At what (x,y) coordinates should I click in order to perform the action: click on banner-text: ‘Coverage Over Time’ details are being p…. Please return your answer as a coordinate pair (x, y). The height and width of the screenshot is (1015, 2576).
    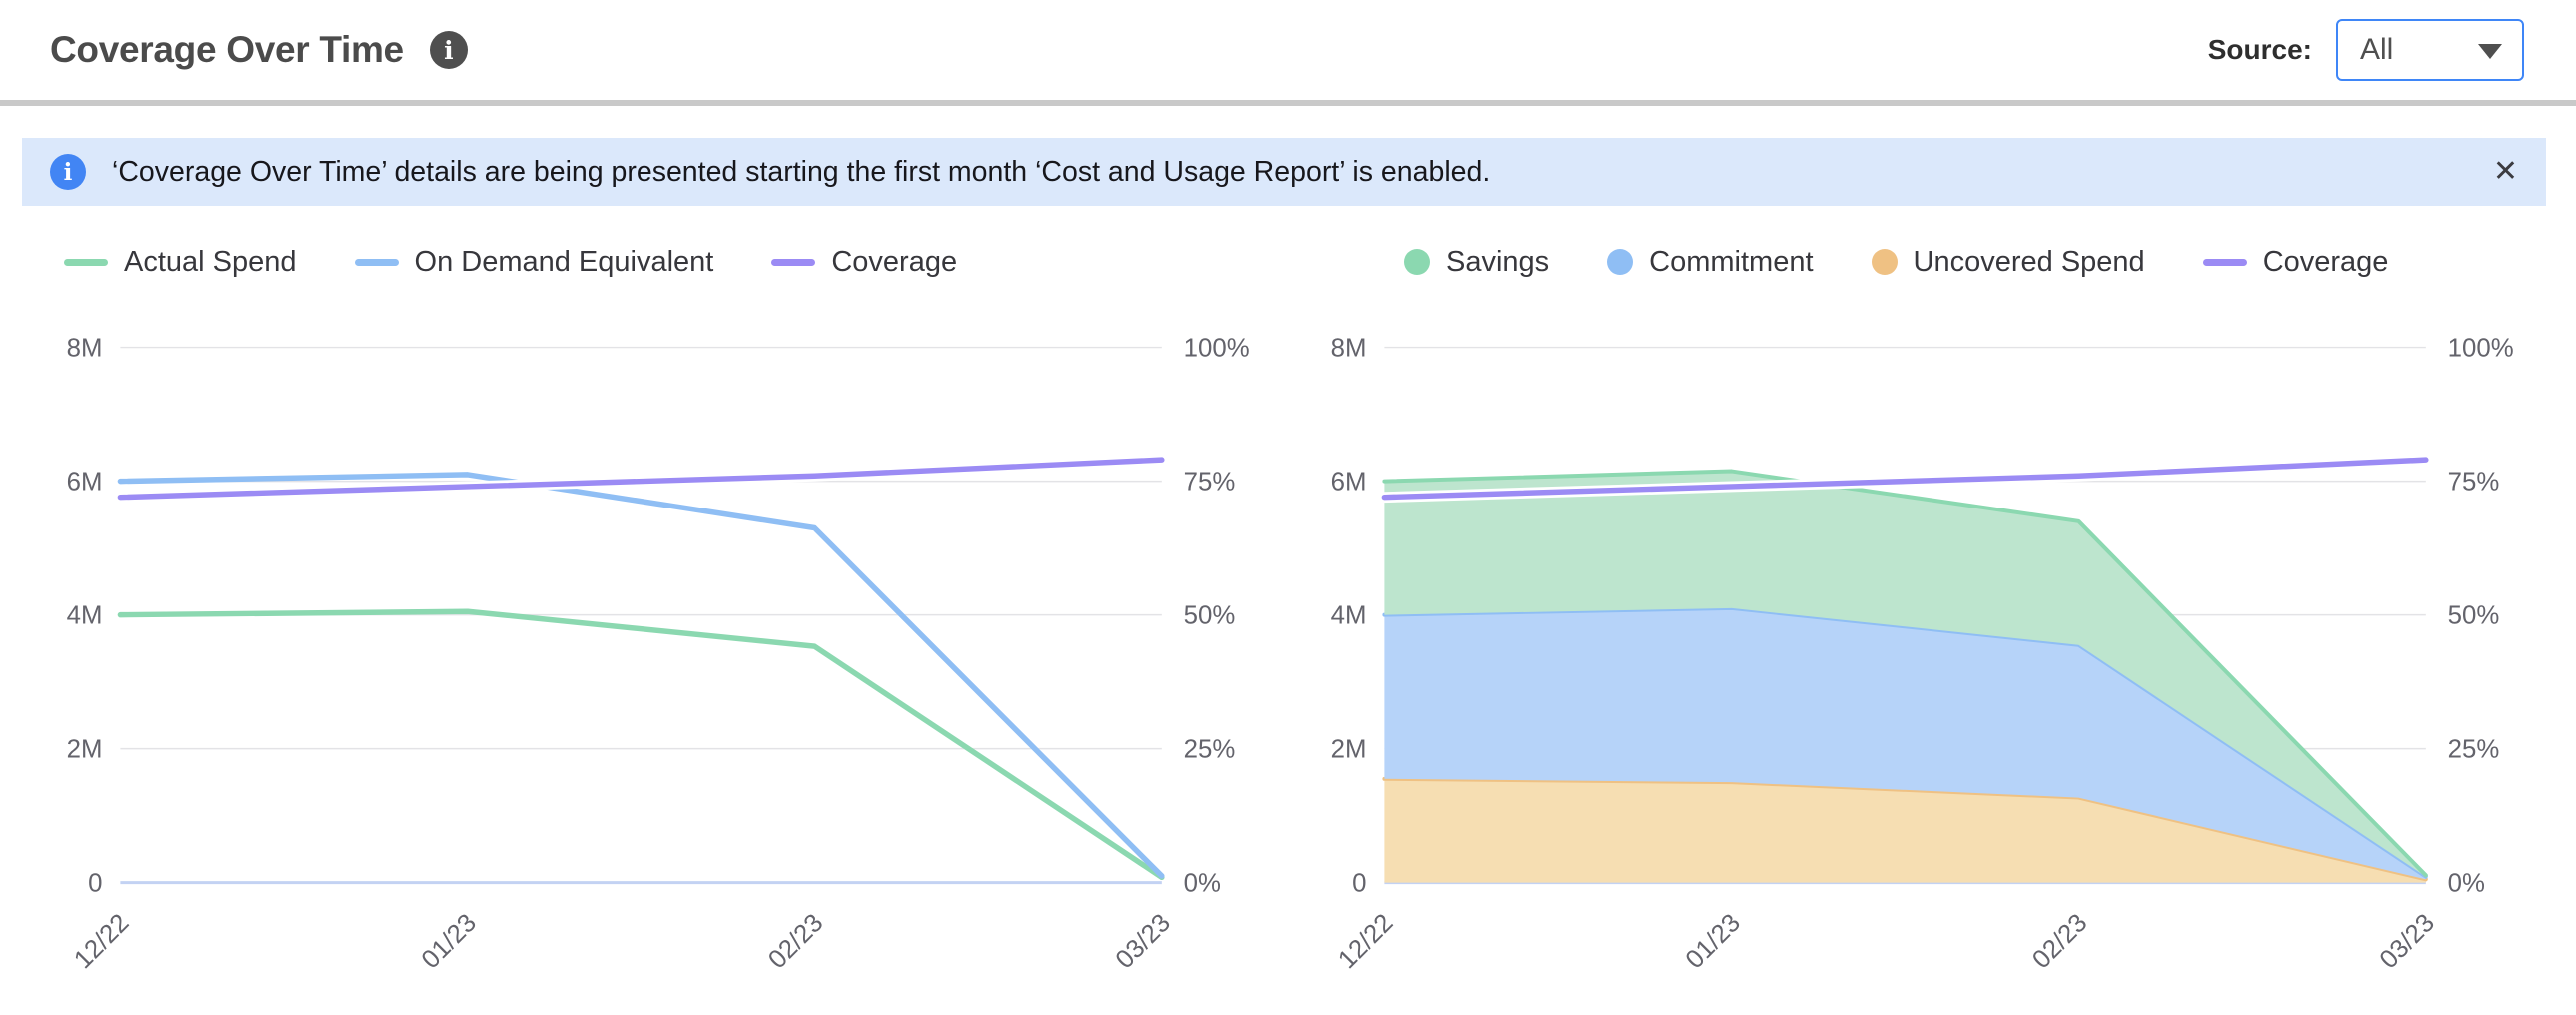
    Looking at the image, I should click on (801, 171).